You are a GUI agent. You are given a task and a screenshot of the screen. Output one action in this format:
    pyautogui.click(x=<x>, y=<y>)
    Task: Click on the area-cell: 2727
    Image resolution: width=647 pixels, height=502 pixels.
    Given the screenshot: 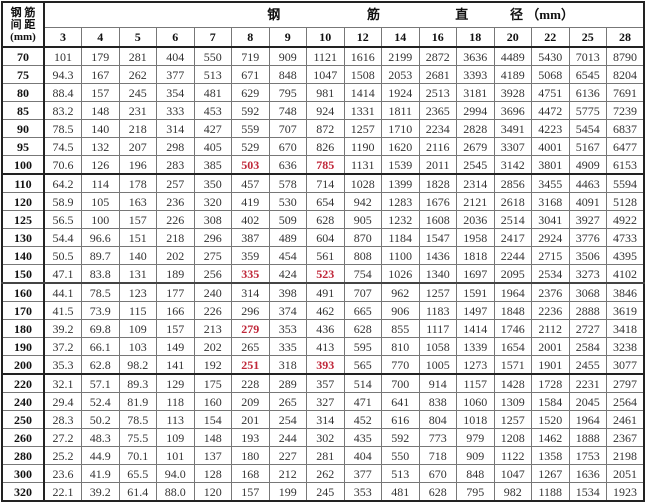 What is the action you would take?
    pyautogui.click(x=587, y=328)
    